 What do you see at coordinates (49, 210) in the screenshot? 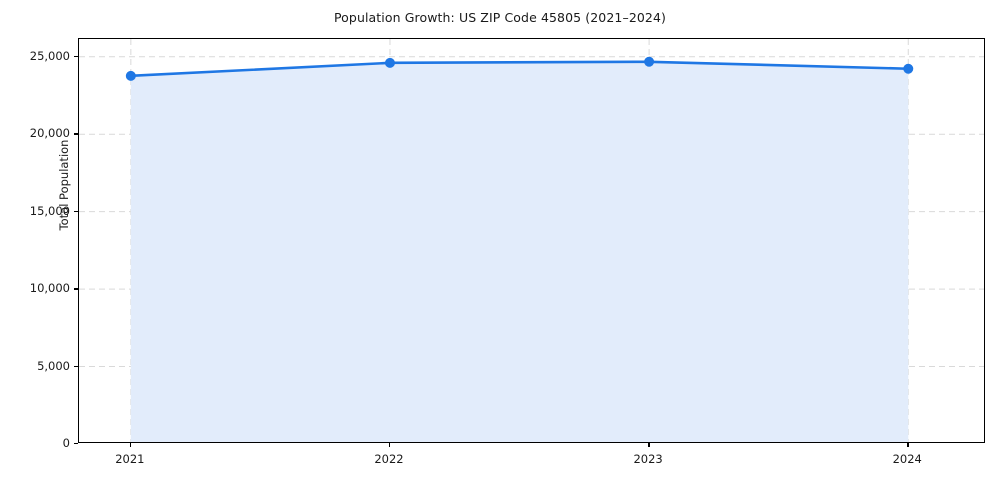
I see `y-tick-label: 15,000` at bounding box center [49, 210].